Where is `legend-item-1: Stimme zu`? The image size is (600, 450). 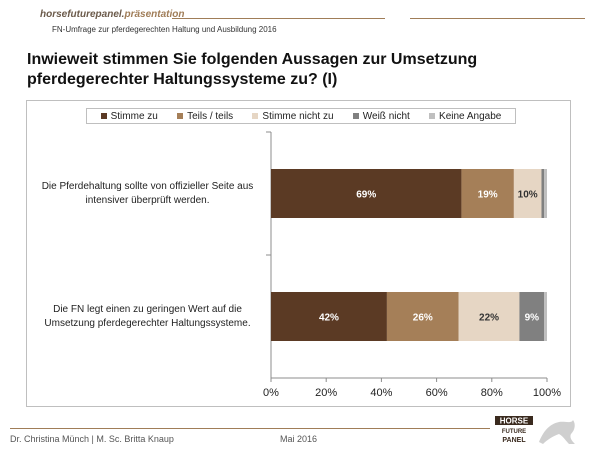 legend-item-1: Stimme zu is located at coordinates (129, 116).